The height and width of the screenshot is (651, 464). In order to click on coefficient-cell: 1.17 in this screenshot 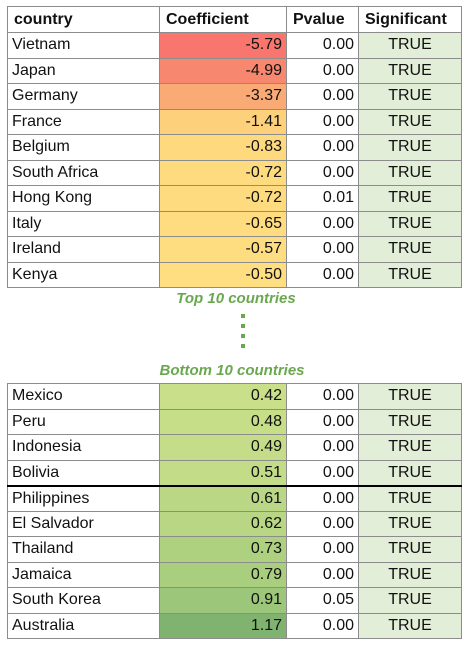, I will do `click(223, 625)`.